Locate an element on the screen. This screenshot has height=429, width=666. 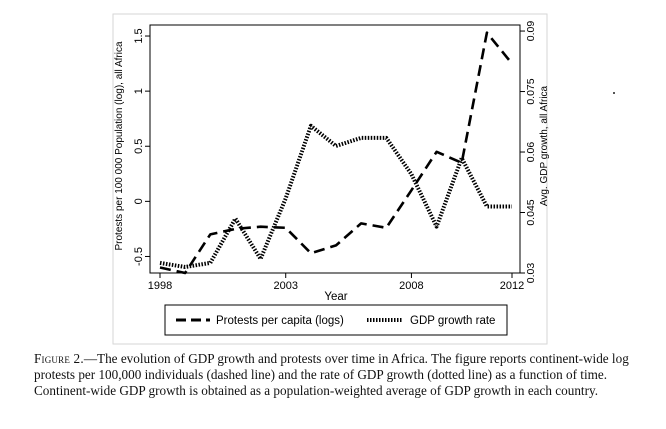
left-axis-tick-label: 1 is located at coordinates (139, 91).